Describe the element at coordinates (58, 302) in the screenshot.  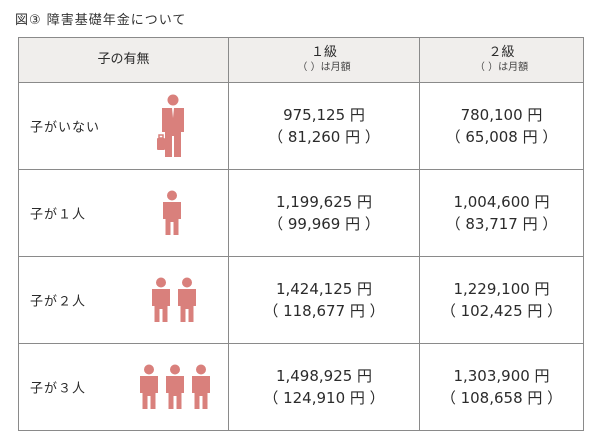
I see `children-label: 子が２人` at that location.